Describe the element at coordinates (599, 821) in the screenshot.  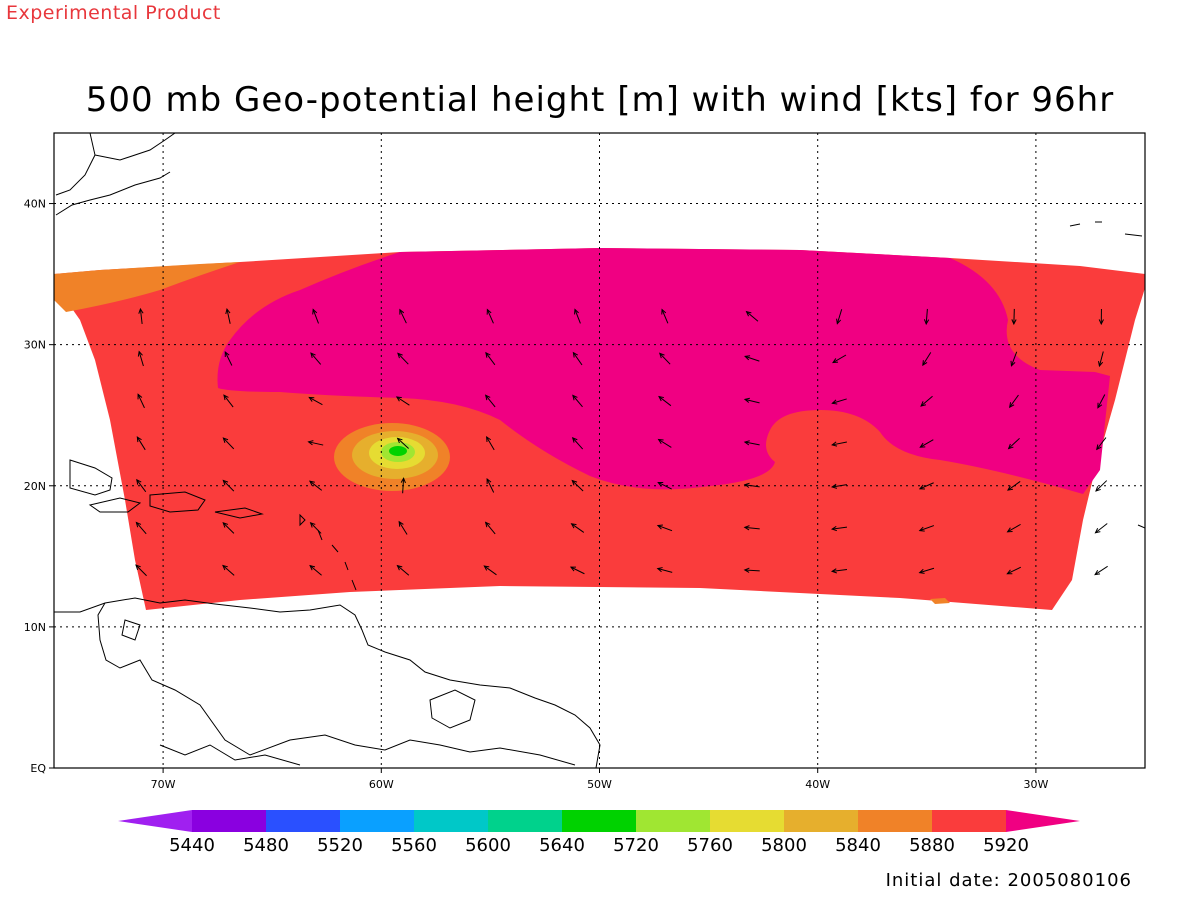
I see `colorbar` at that location.